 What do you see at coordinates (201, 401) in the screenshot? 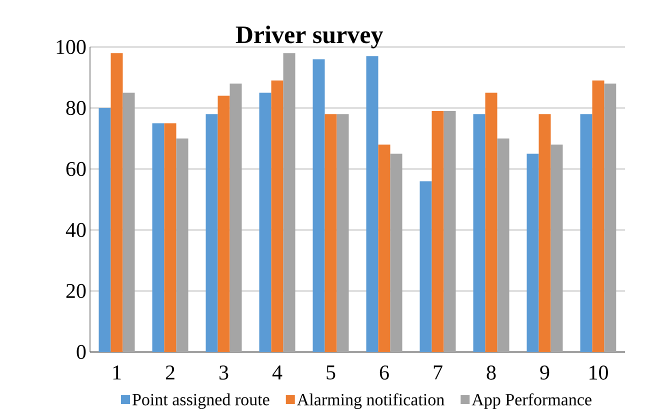
I see `legend-label: Point assigned route` at bounding box center [201, 401].